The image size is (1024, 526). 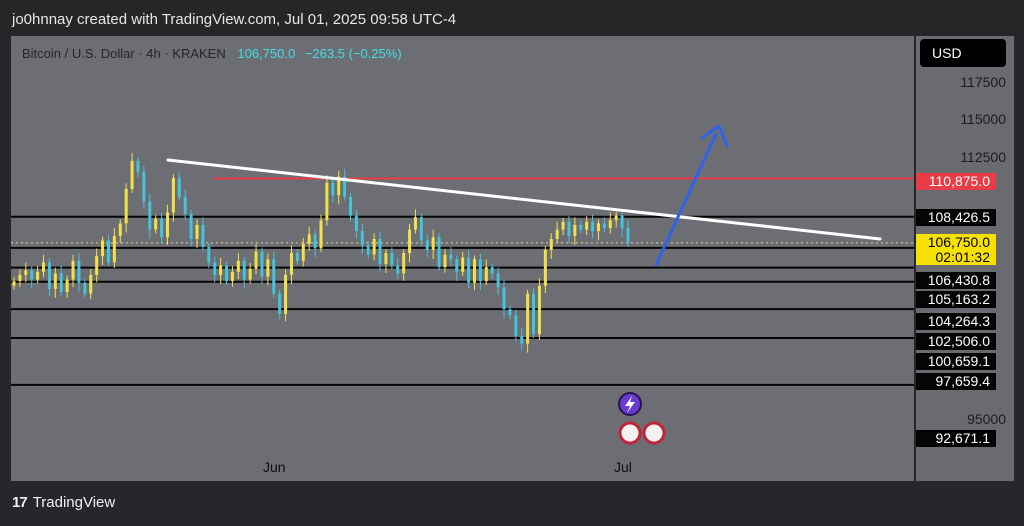 What do you see at coordinates (630, 404) in the screenshot?
I see `bolt-glyph-icon` at bounding box center [630, 404].